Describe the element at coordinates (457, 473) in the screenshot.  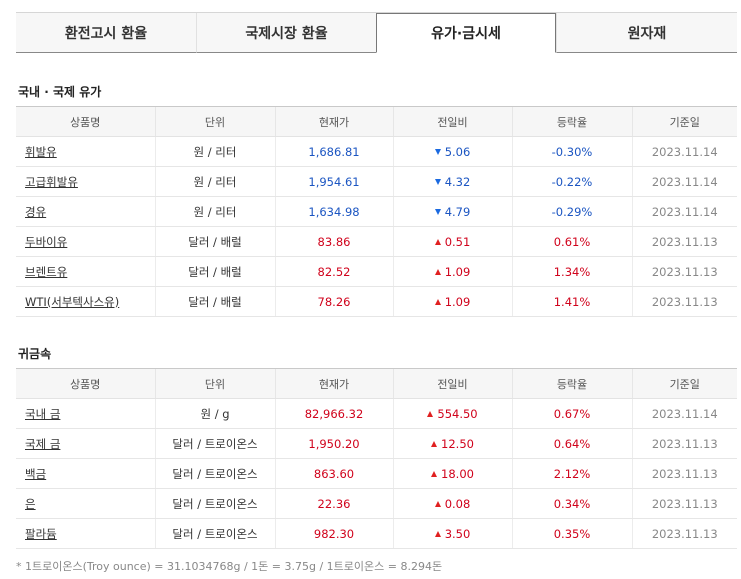
I see `change-value: 18.00` at that location.